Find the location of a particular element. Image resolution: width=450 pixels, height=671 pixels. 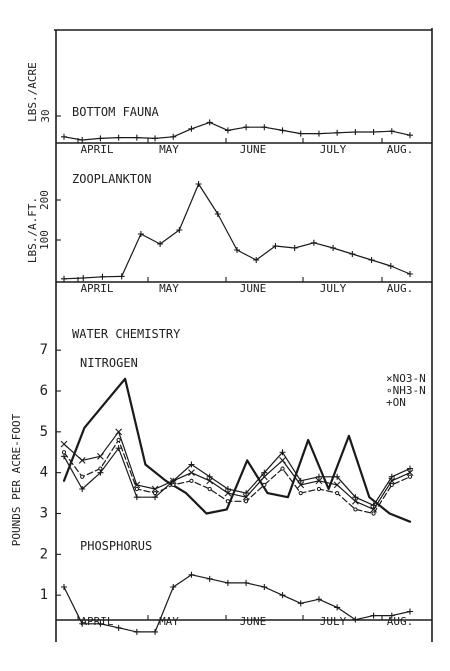

y-tick-label: 6 is located at coordinates (44, 391).